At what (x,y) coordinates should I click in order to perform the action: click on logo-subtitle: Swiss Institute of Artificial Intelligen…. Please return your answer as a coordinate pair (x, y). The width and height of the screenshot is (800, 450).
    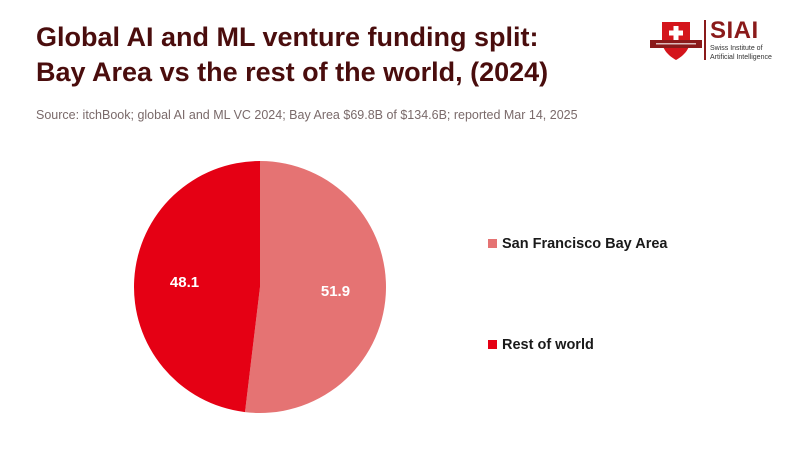
    Looking at the image, I should click on (741, 53).